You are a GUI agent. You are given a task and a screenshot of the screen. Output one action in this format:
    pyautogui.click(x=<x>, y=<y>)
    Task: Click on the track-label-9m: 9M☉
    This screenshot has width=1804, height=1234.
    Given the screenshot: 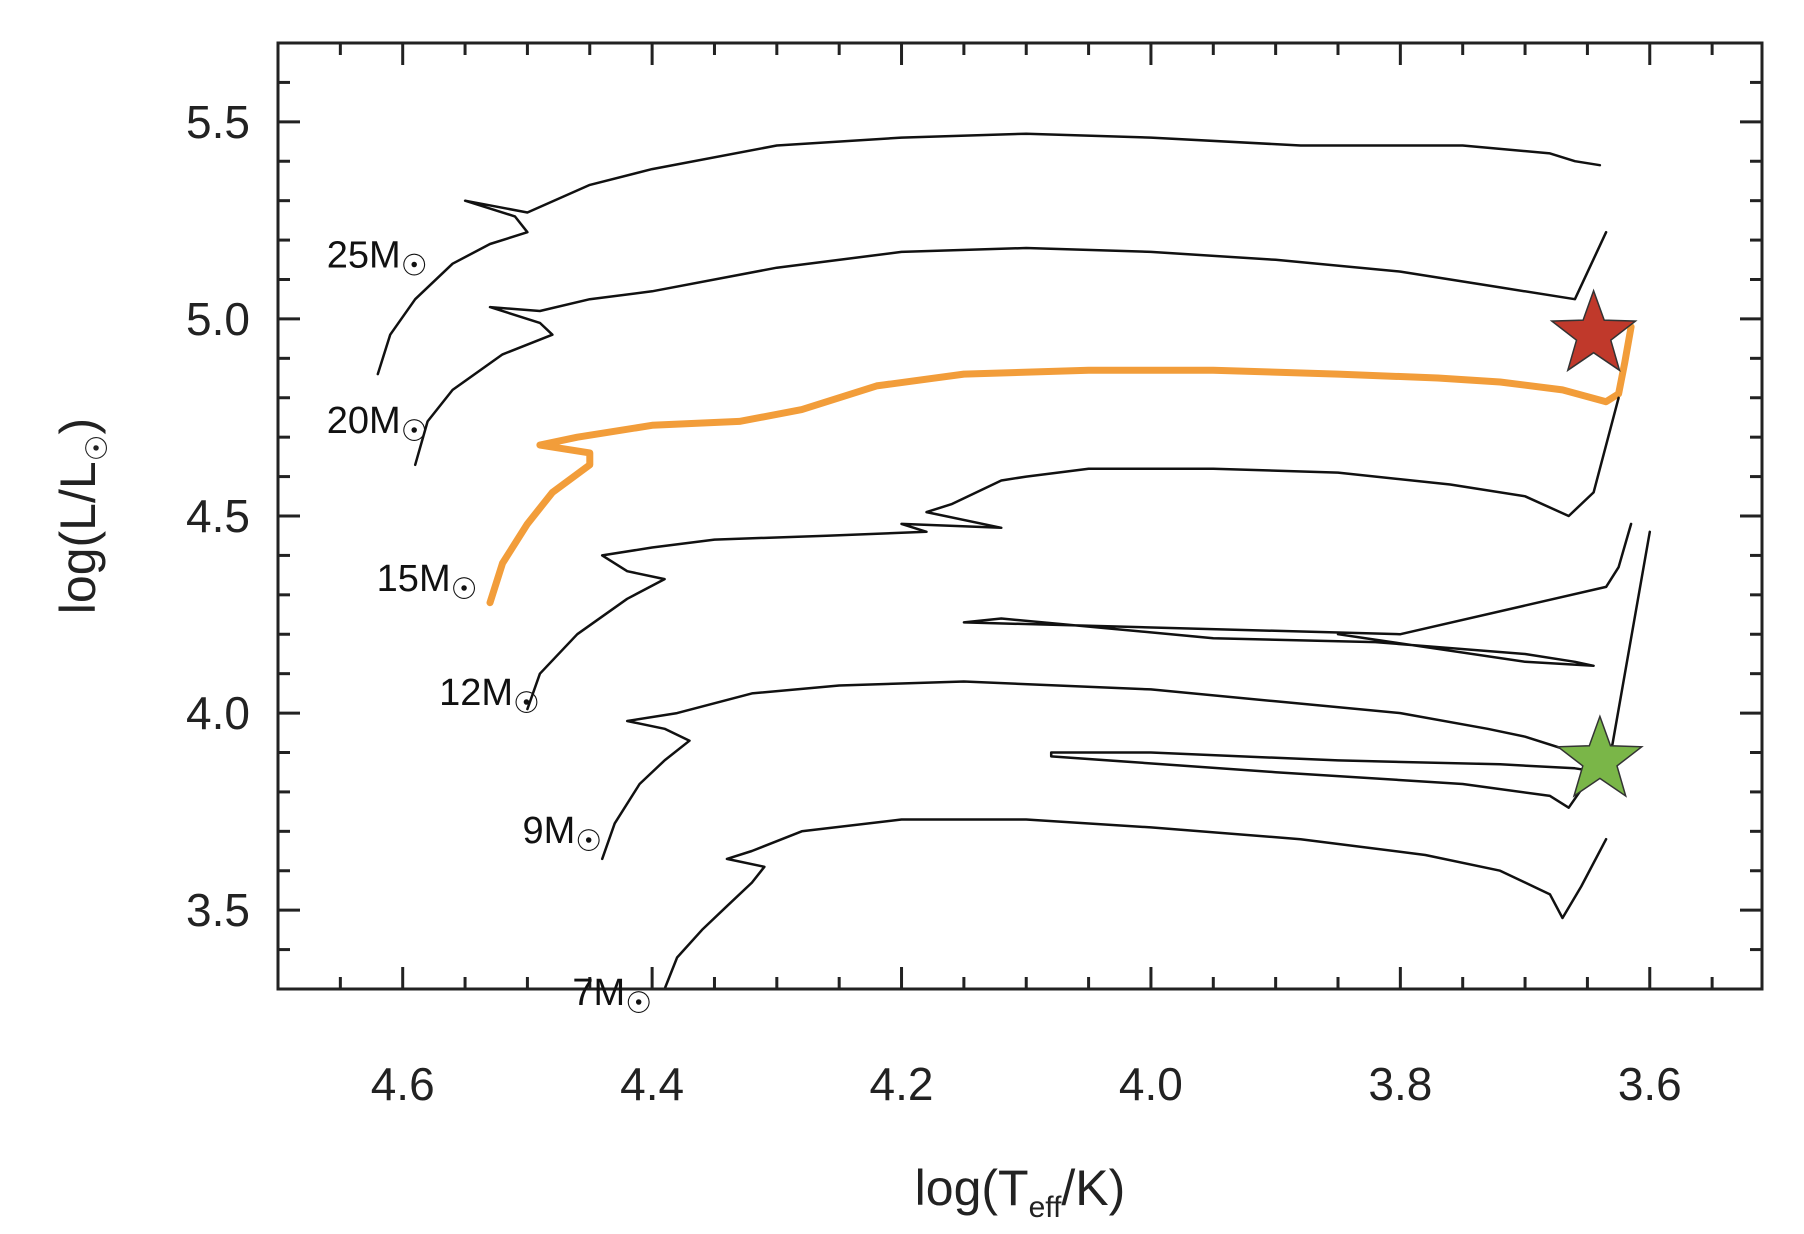 What is the action you would take?
    pyautogui.click(x=562, y=834)
    